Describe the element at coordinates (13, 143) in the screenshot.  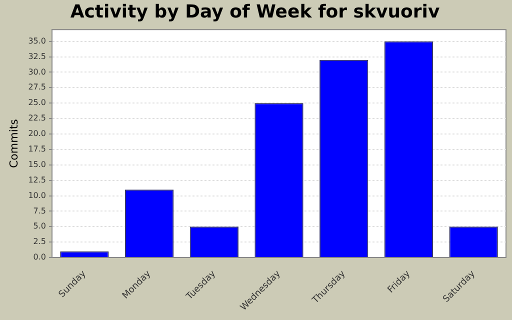
I see `y-axis-title: Commits` at that location.